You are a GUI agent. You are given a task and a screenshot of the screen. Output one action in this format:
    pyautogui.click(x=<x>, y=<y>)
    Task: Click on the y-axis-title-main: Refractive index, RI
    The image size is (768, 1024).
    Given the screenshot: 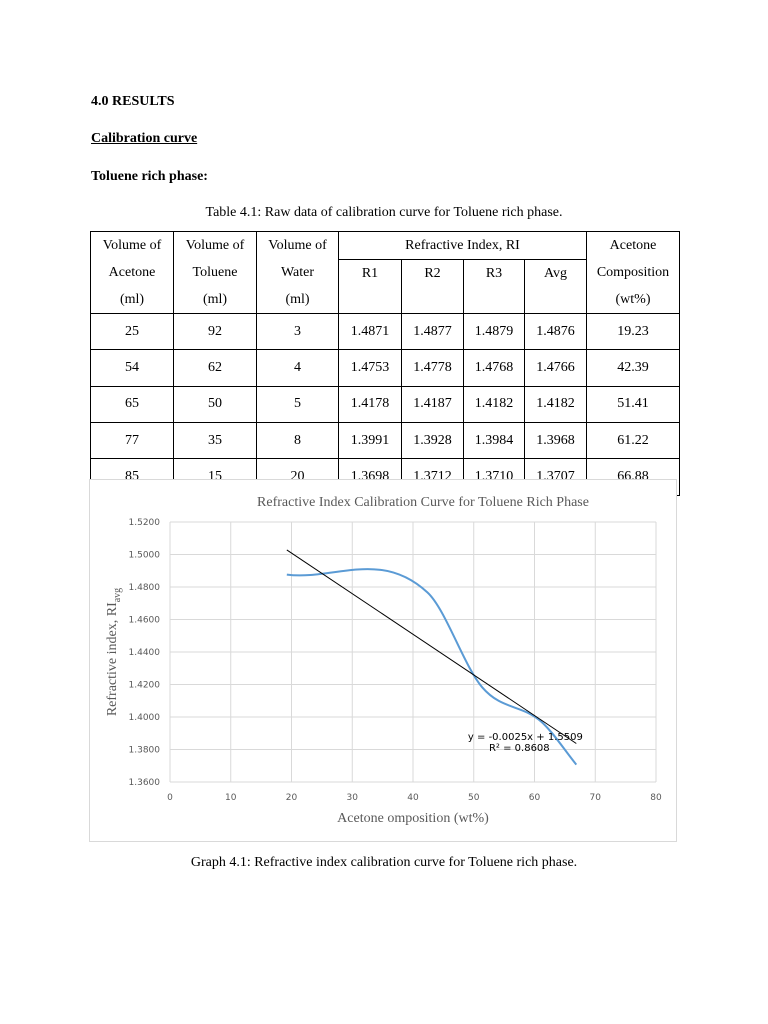 What is the action you would take?
    pyautogui.click(x=112, y=659)
    